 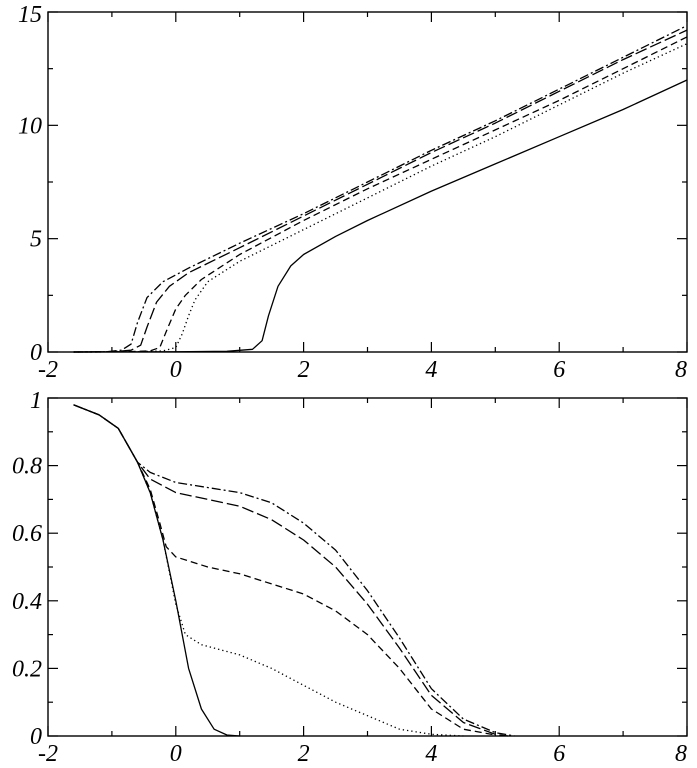 What do you see at coordinates (27, 602) in the screenshot?
I see `bottom-y-tick-label: 0.4` at bounding box center [27, 602].